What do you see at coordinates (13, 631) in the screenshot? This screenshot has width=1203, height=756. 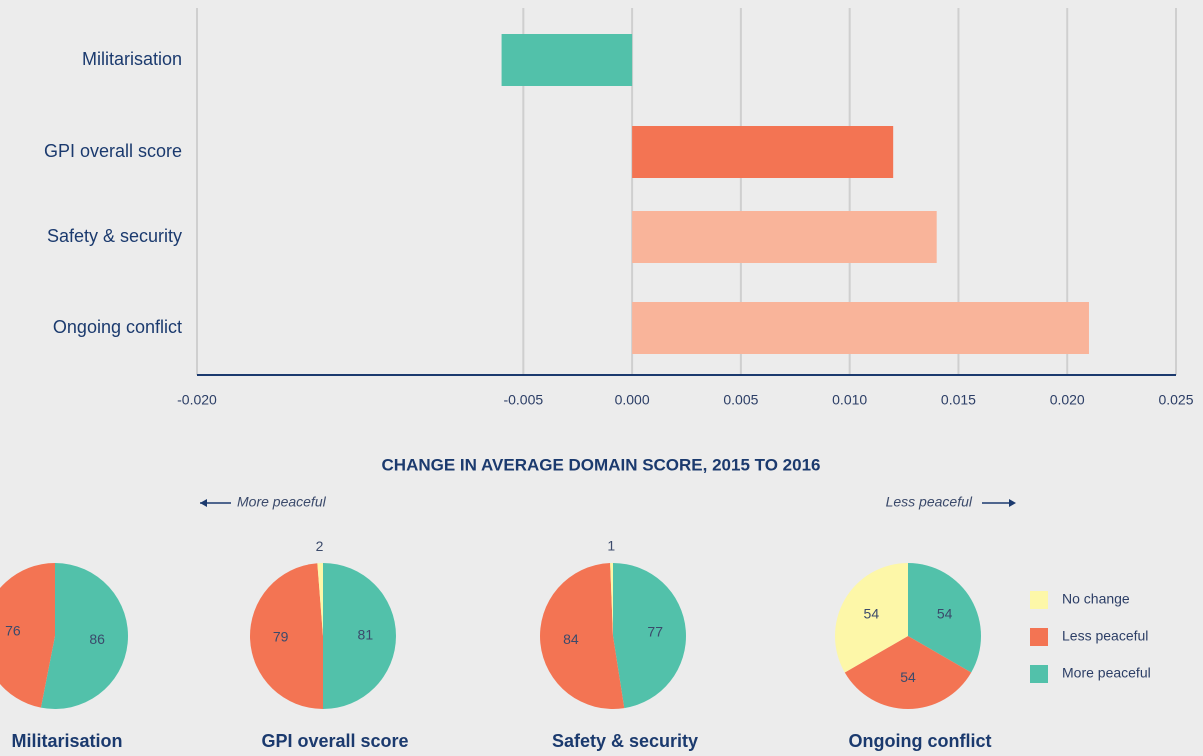 I see `data-label: 76` at bounding box center [13, 631].